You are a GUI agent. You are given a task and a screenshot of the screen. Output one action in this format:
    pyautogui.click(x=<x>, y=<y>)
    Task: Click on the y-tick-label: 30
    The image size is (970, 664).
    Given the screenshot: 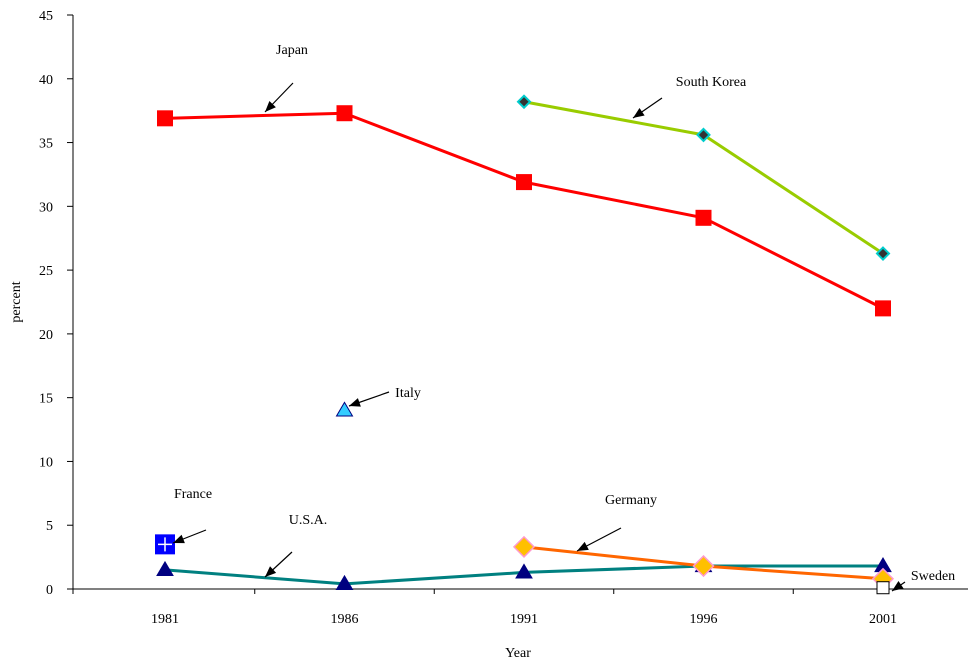 What is the action you would take?
    pyautogui.click(x=46, y=207)
    